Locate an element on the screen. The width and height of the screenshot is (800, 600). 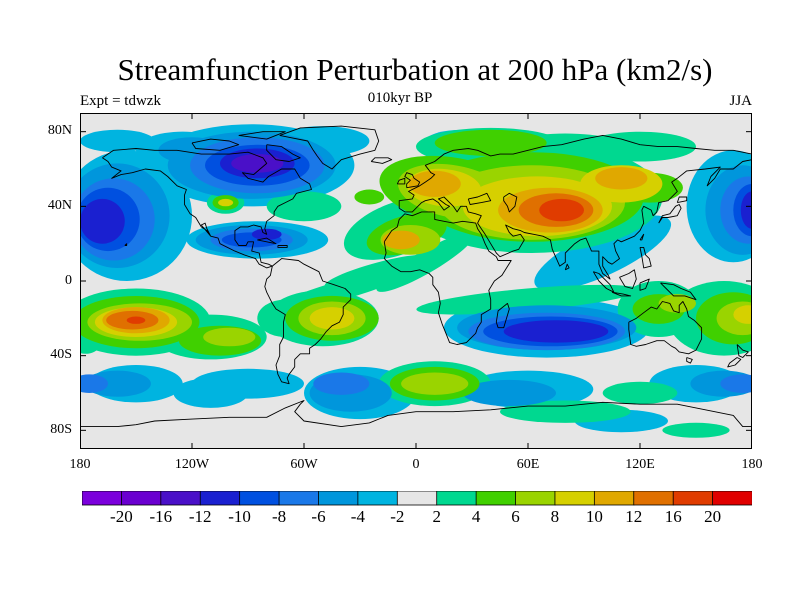
colorbar-tick-label: -12 is located at coordinates (200, 516).